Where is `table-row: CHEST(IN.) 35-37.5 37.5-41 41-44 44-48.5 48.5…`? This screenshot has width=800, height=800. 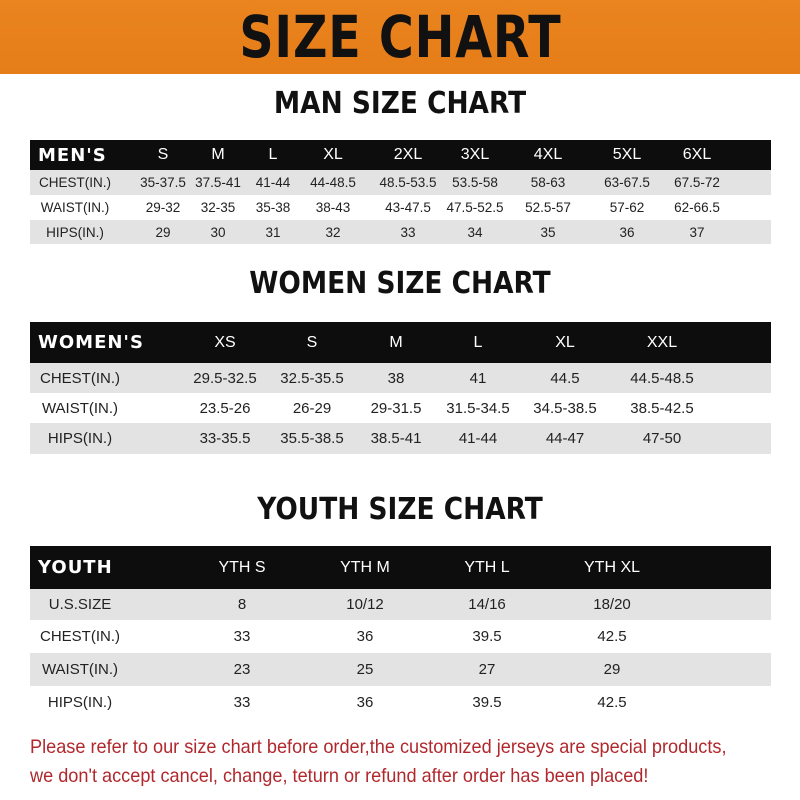 table-row: CHEST(IN.) 35-37.5 37.5-41 41-44 44-48.5 48.5… is located at coordinates (400, 182).